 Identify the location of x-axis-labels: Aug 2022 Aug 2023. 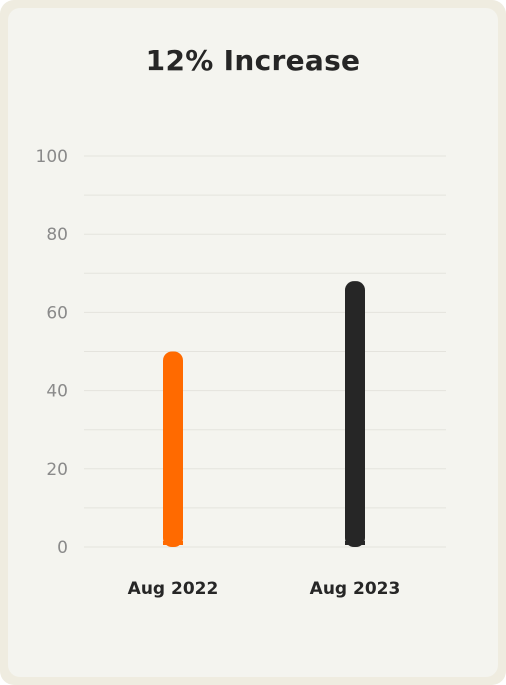
(264, 589).